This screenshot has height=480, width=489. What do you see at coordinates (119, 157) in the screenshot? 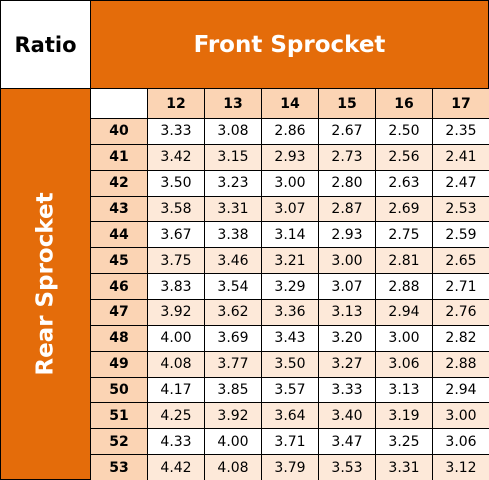
I see `row-header: 41` at bounding box center [119, 157].